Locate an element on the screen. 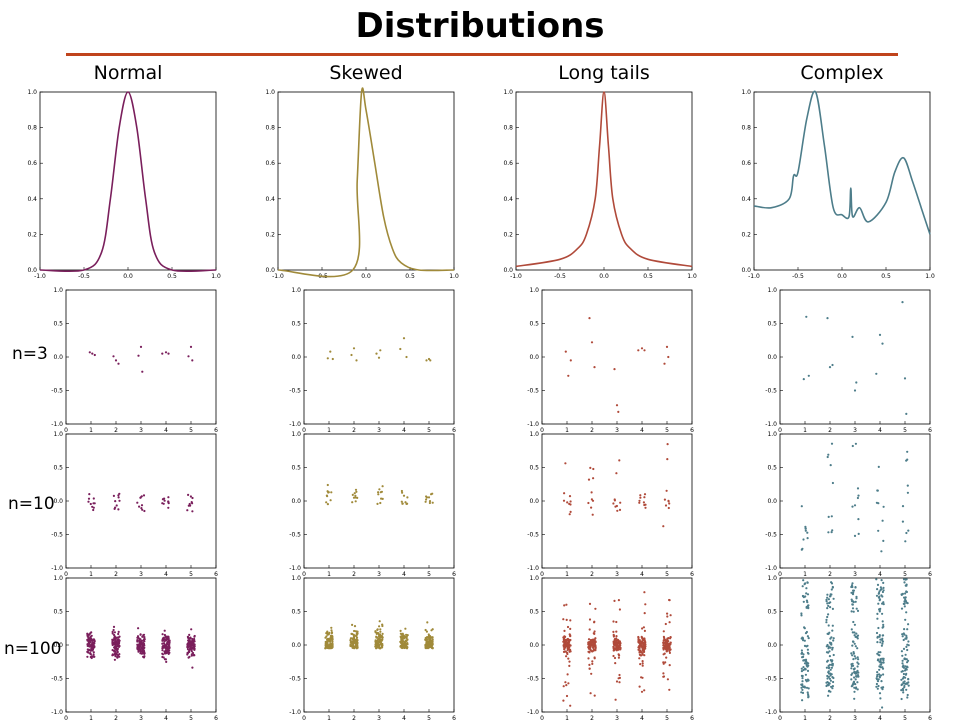 The image size is (960, 720). scatter-complex-n3-ytick-label: -1.0 is located at coordinates (771, 424).